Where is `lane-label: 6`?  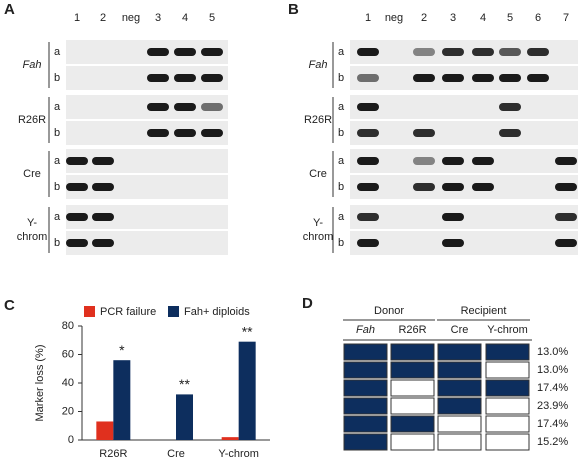
lane-label: 6 is located at coordinates (538, 18).